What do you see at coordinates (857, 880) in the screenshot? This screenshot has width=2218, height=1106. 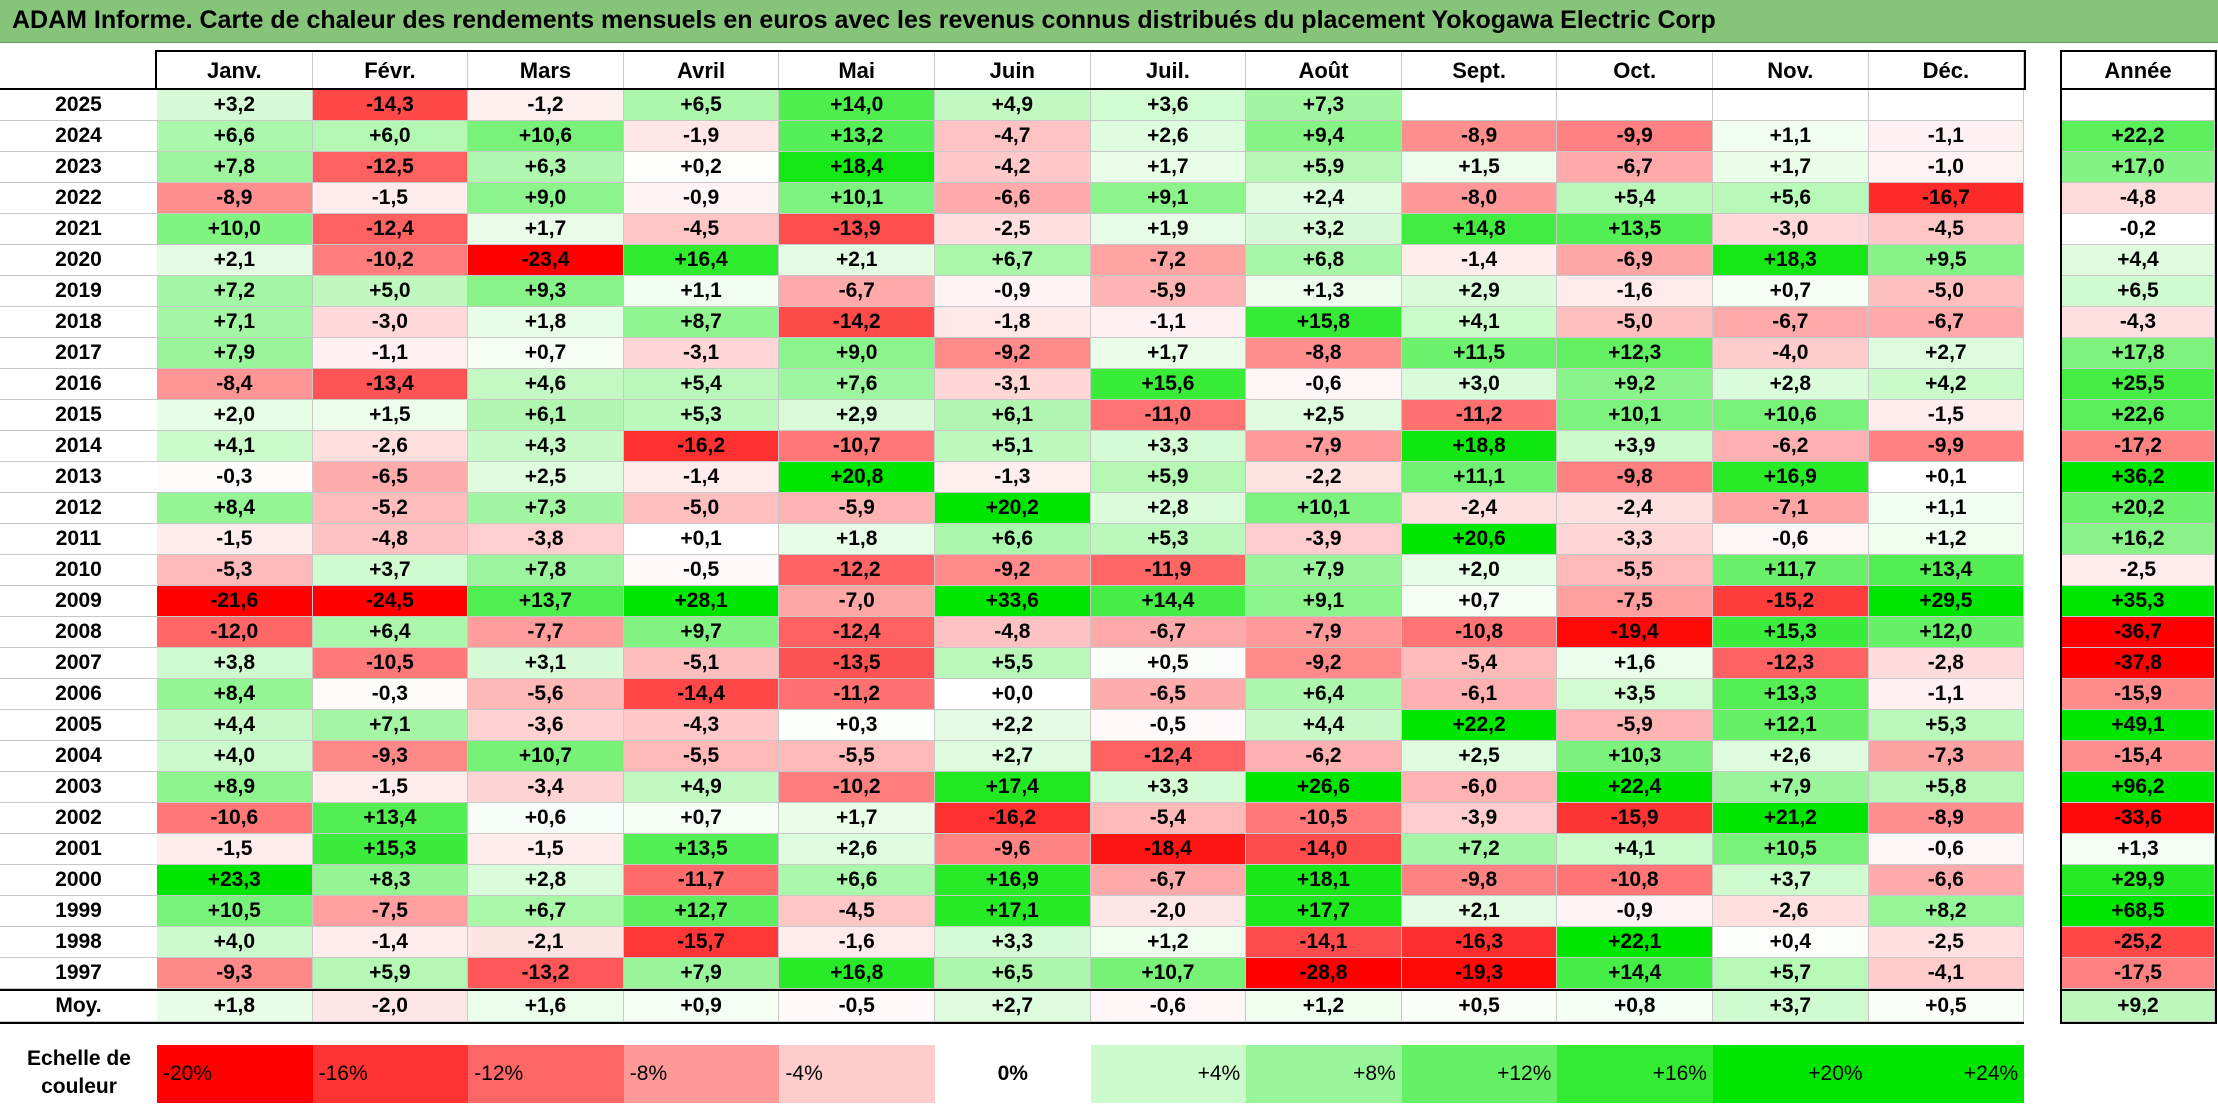 I see `heatmap-cell: +6,6` at bounding box center [857, 880].